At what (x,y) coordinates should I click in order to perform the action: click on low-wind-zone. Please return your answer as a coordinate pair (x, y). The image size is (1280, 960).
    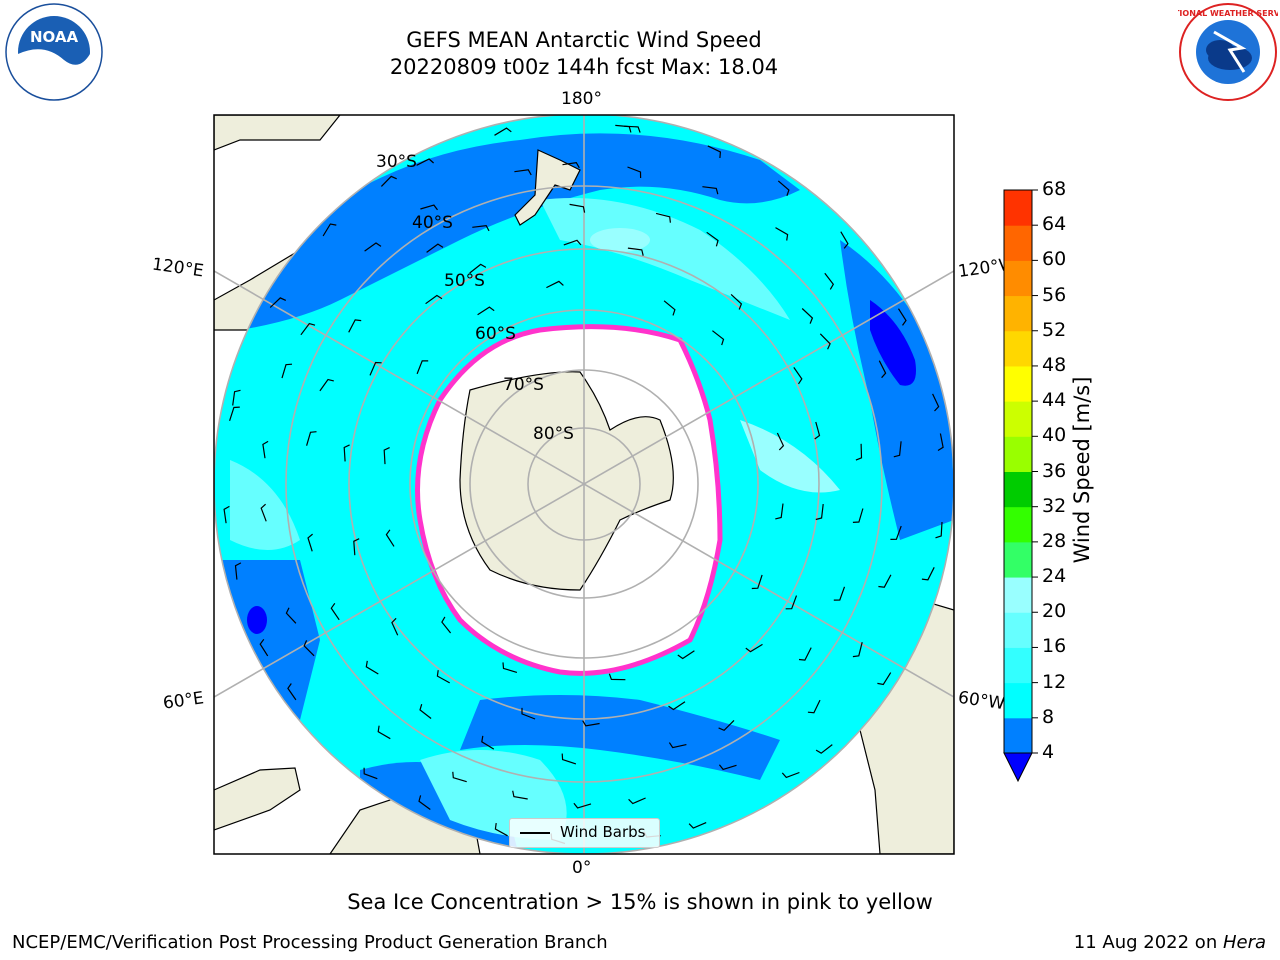
    Looking at the image, I should click on (515, 231).